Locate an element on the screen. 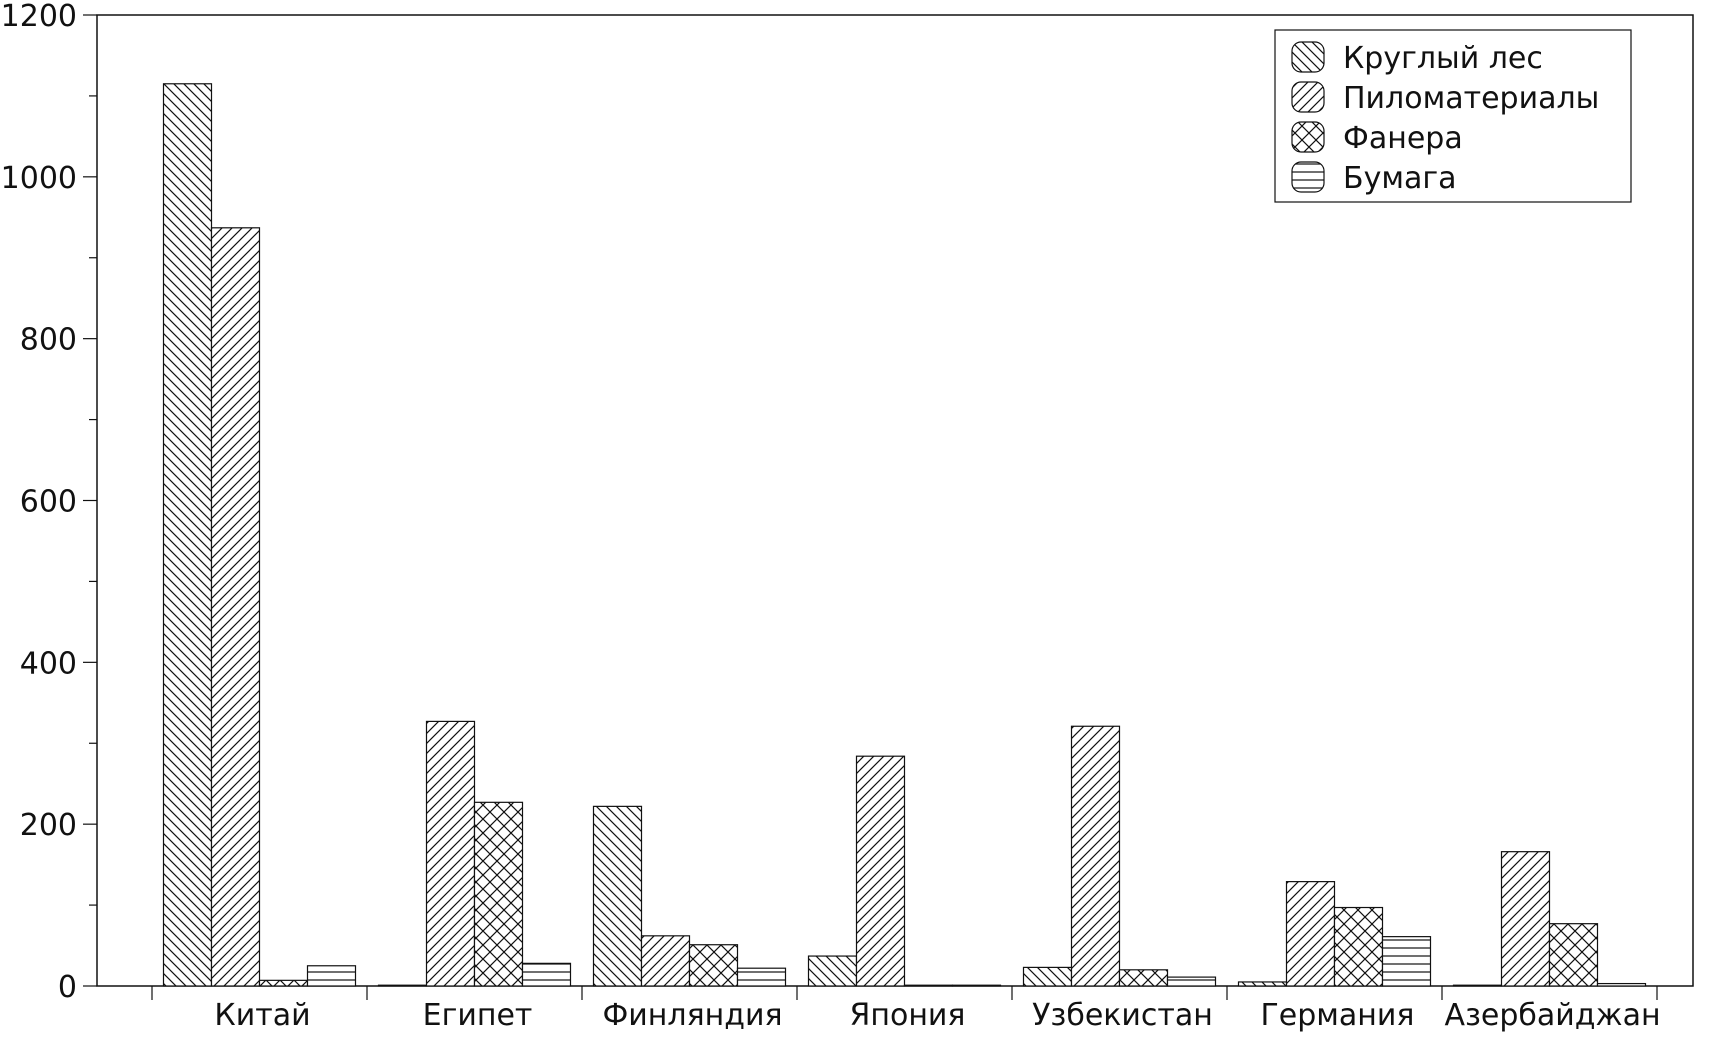  legend: Круглый лес Пиломатериалы Фанера Бумага is located at coordinates (1453, 116).